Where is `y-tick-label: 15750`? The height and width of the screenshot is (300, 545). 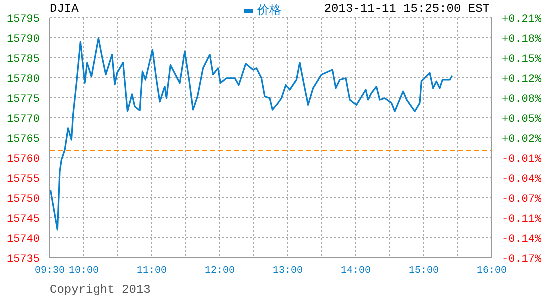 y-tick-label: 15750 is located at coordinates (23, 200).